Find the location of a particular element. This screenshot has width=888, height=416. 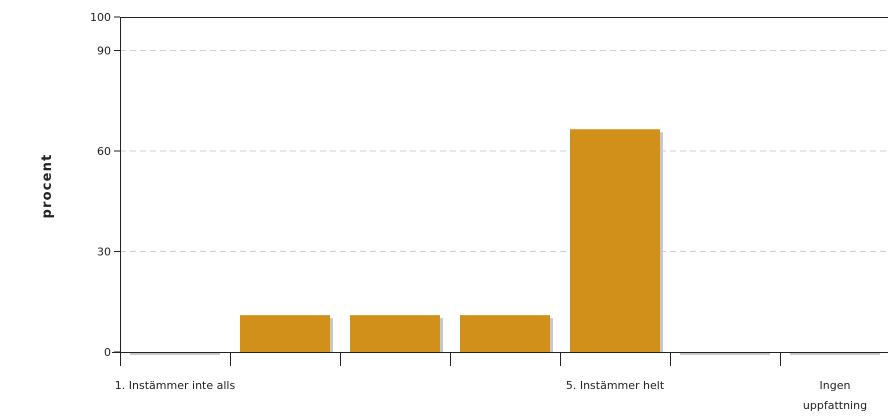

x-tick-label: 1. Instämmer inte alls is located at coordinates (175, 385).